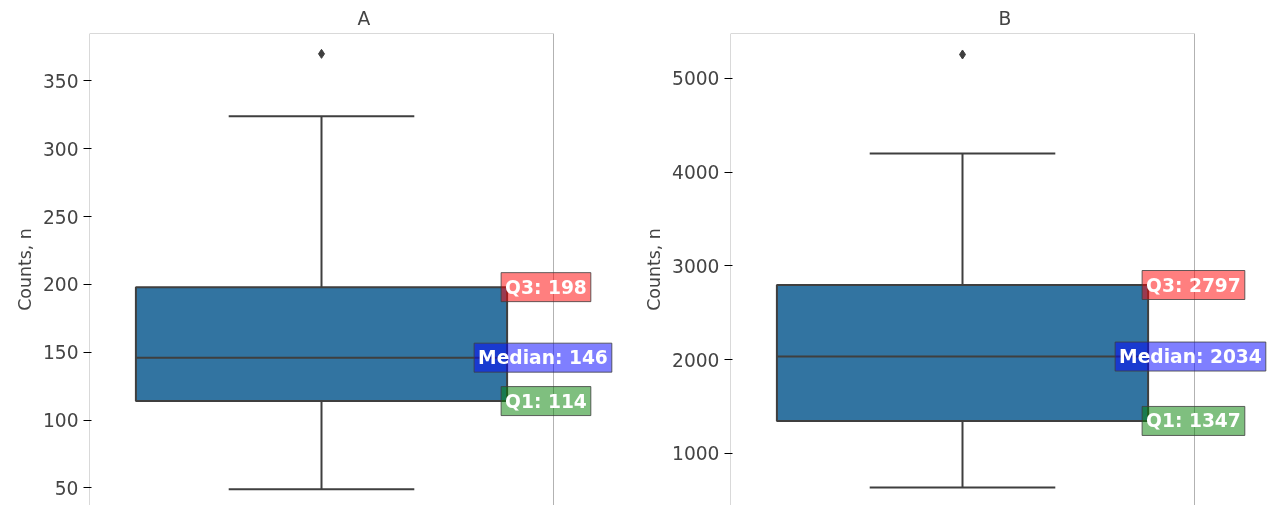 Image resolution: width=1279 pixels, height=512 pixels. I want to click on annotation: Q1: 1347, so click(1193, 421).